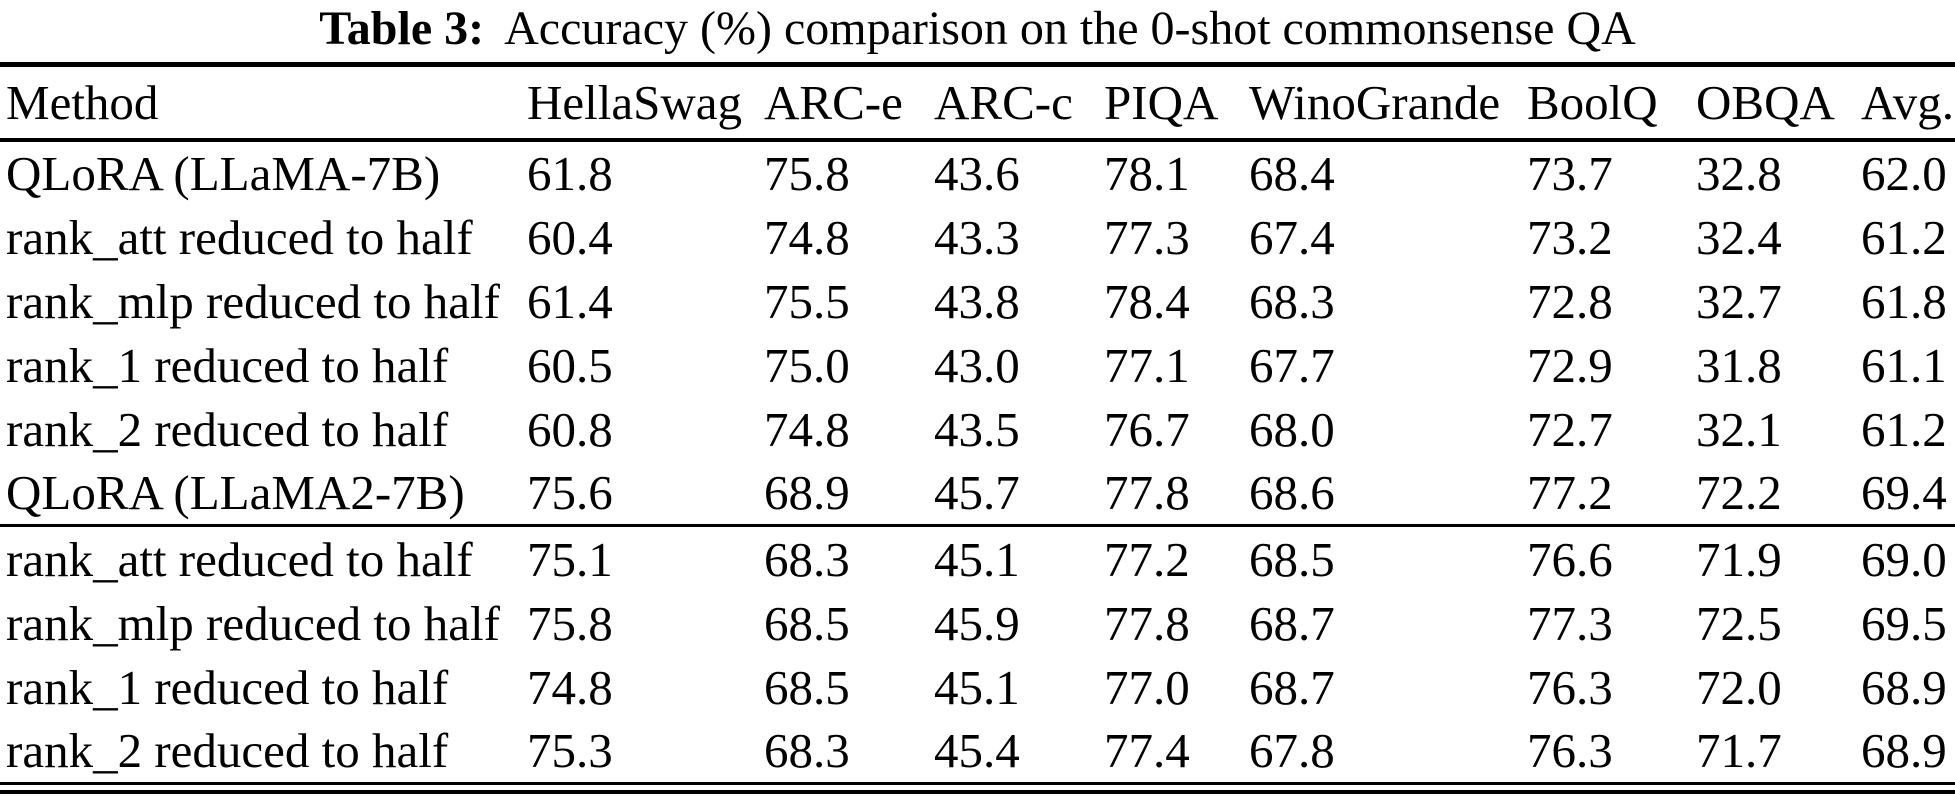  What do you see at coordinates (1161, 102) in the screenshot?
I see `column-header-piqa: PIQA` at bounding box center [1161, 102].